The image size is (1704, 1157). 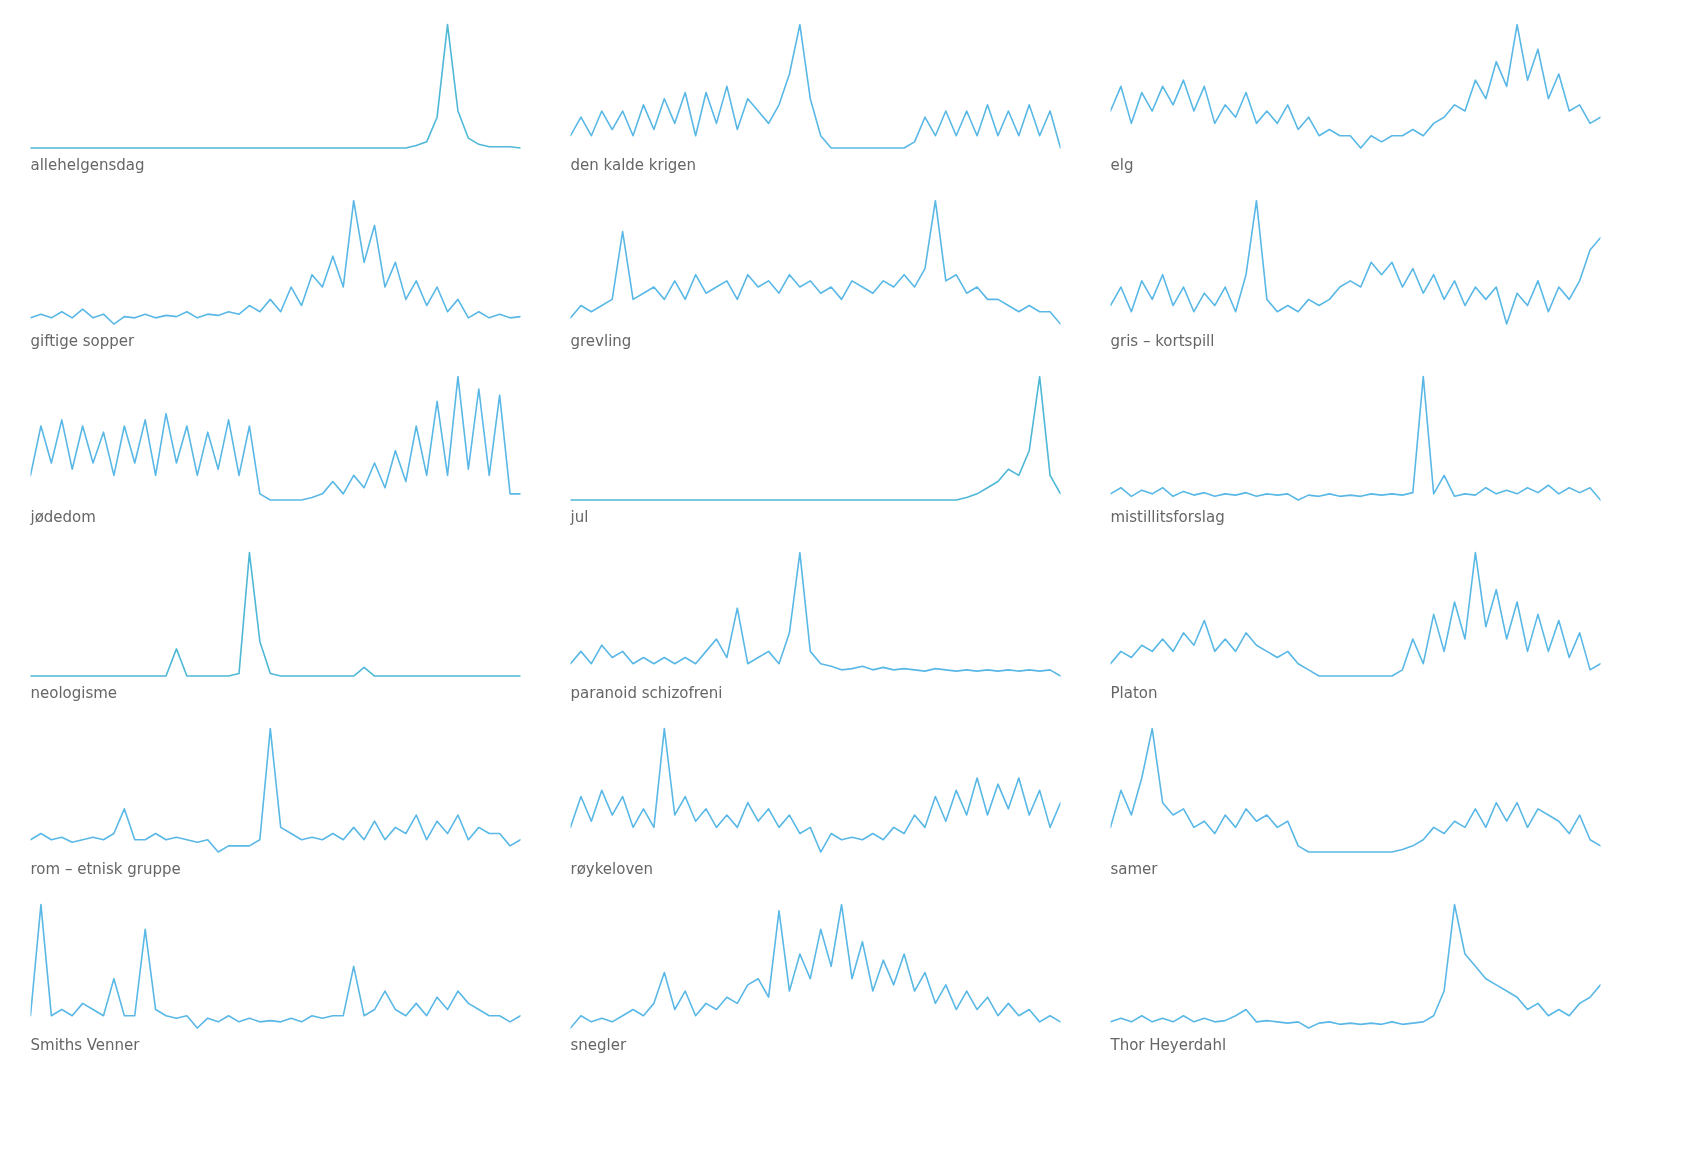 What do you see at coordinates (579, 516) in the screenshot?
I see `x-axis-title: jul` at bounding box center [579, 516].